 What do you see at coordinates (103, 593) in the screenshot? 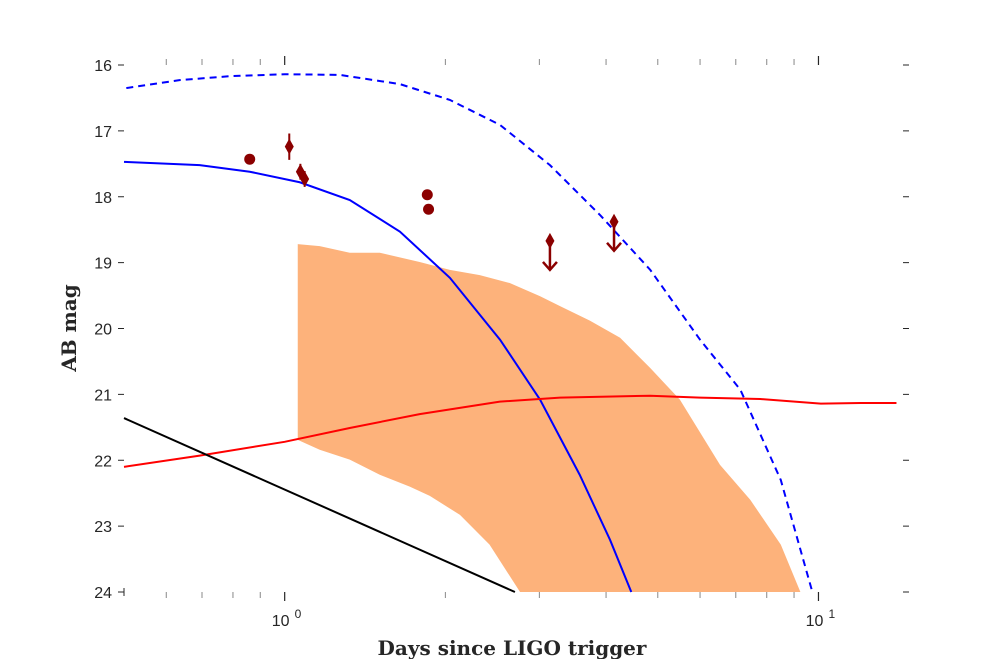
I see `y-tick-label: 24` at bounding box center [103, 593].